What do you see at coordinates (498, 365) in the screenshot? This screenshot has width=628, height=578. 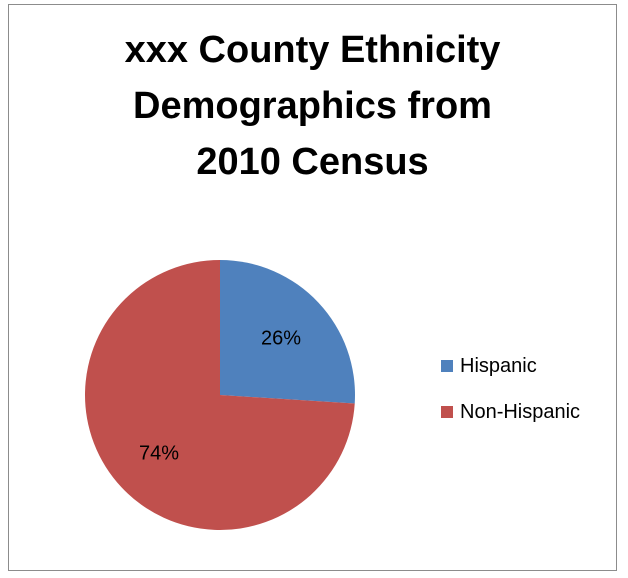 I see `legend-label-hispanic: Hispanic` at bounding box center [498, 365].